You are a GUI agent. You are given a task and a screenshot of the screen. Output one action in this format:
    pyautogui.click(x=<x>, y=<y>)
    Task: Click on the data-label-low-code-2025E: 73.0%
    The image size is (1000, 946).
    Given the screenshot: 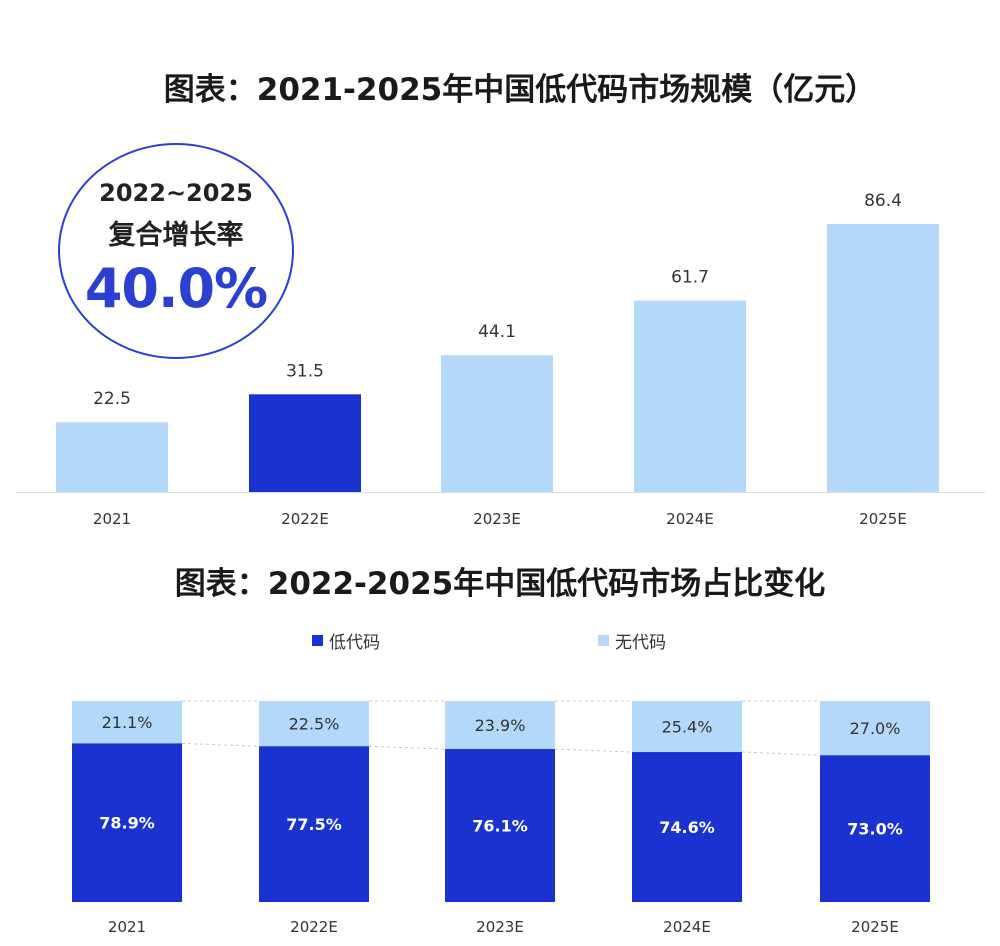 What is the action you would take?
    pyautogui.click(x=875, y=829)
    